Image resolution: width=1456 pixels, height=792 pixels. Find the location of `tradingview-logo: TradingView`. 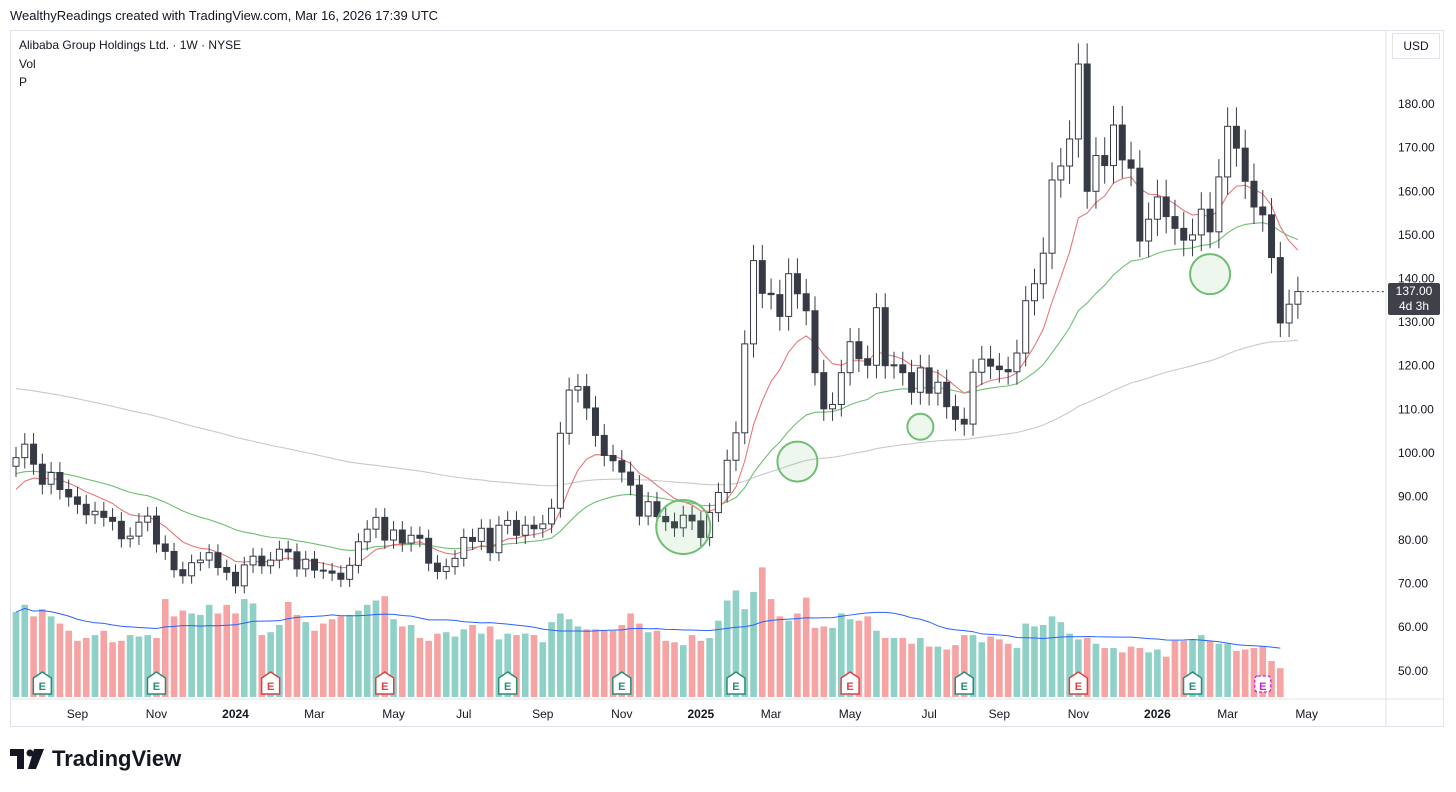

tradingview-logo: TradingView is located at coordinates (95, 759).